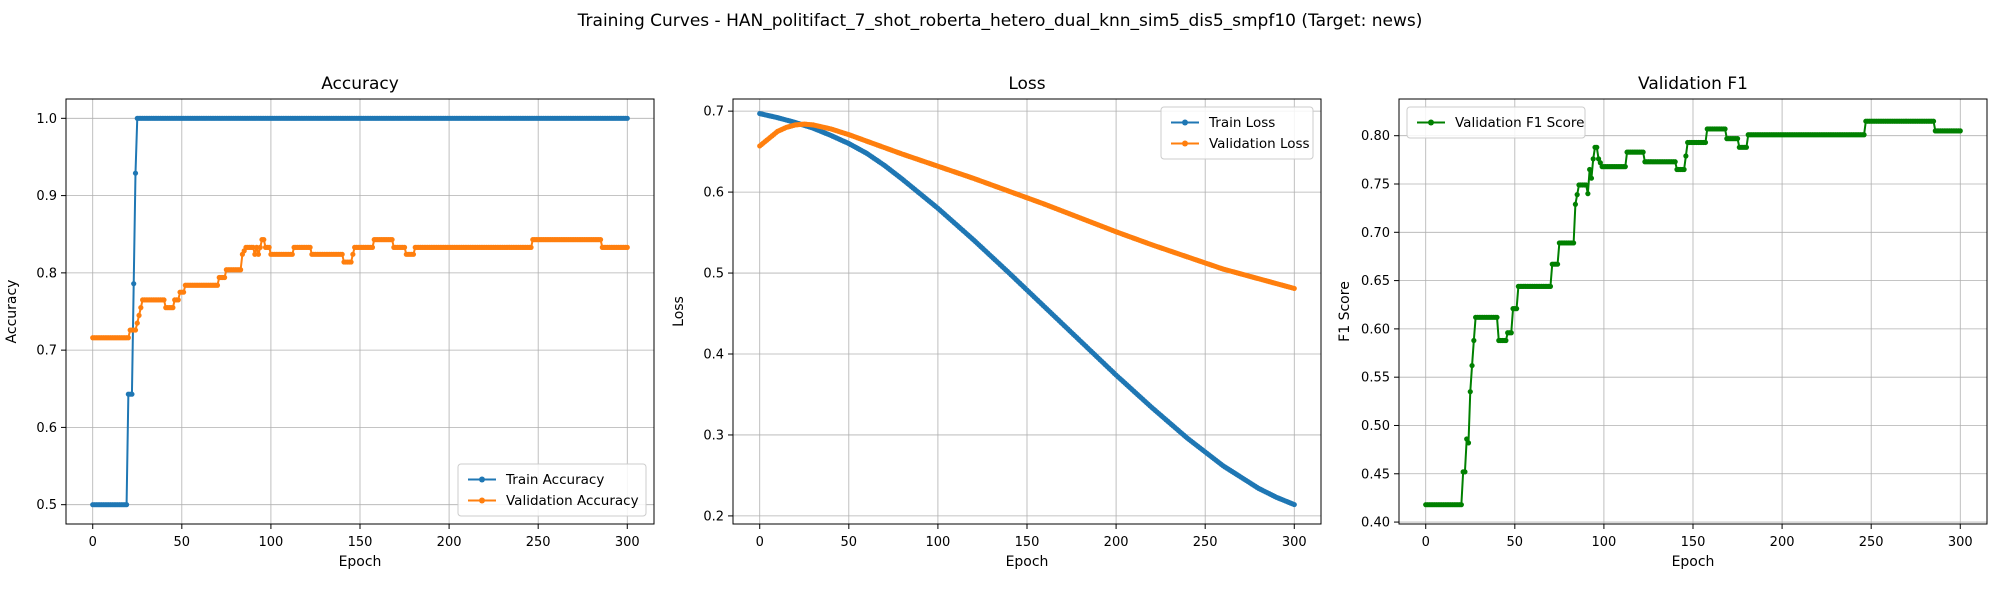  Describe the element at coordinates (1027, 206) in the screenshot. I see `validation-loss-series` at that location.